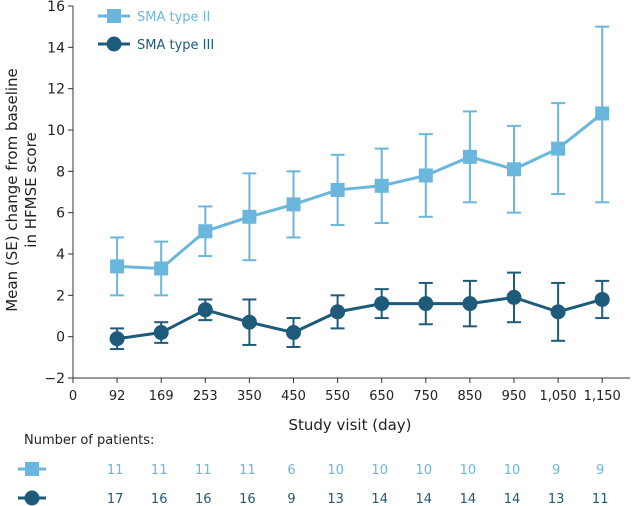 The height and width of the screenshot is (506, 633). Describe the element at coordinates (514, 396) in the screenshot. I see `x-tick-label: 950` at that location.